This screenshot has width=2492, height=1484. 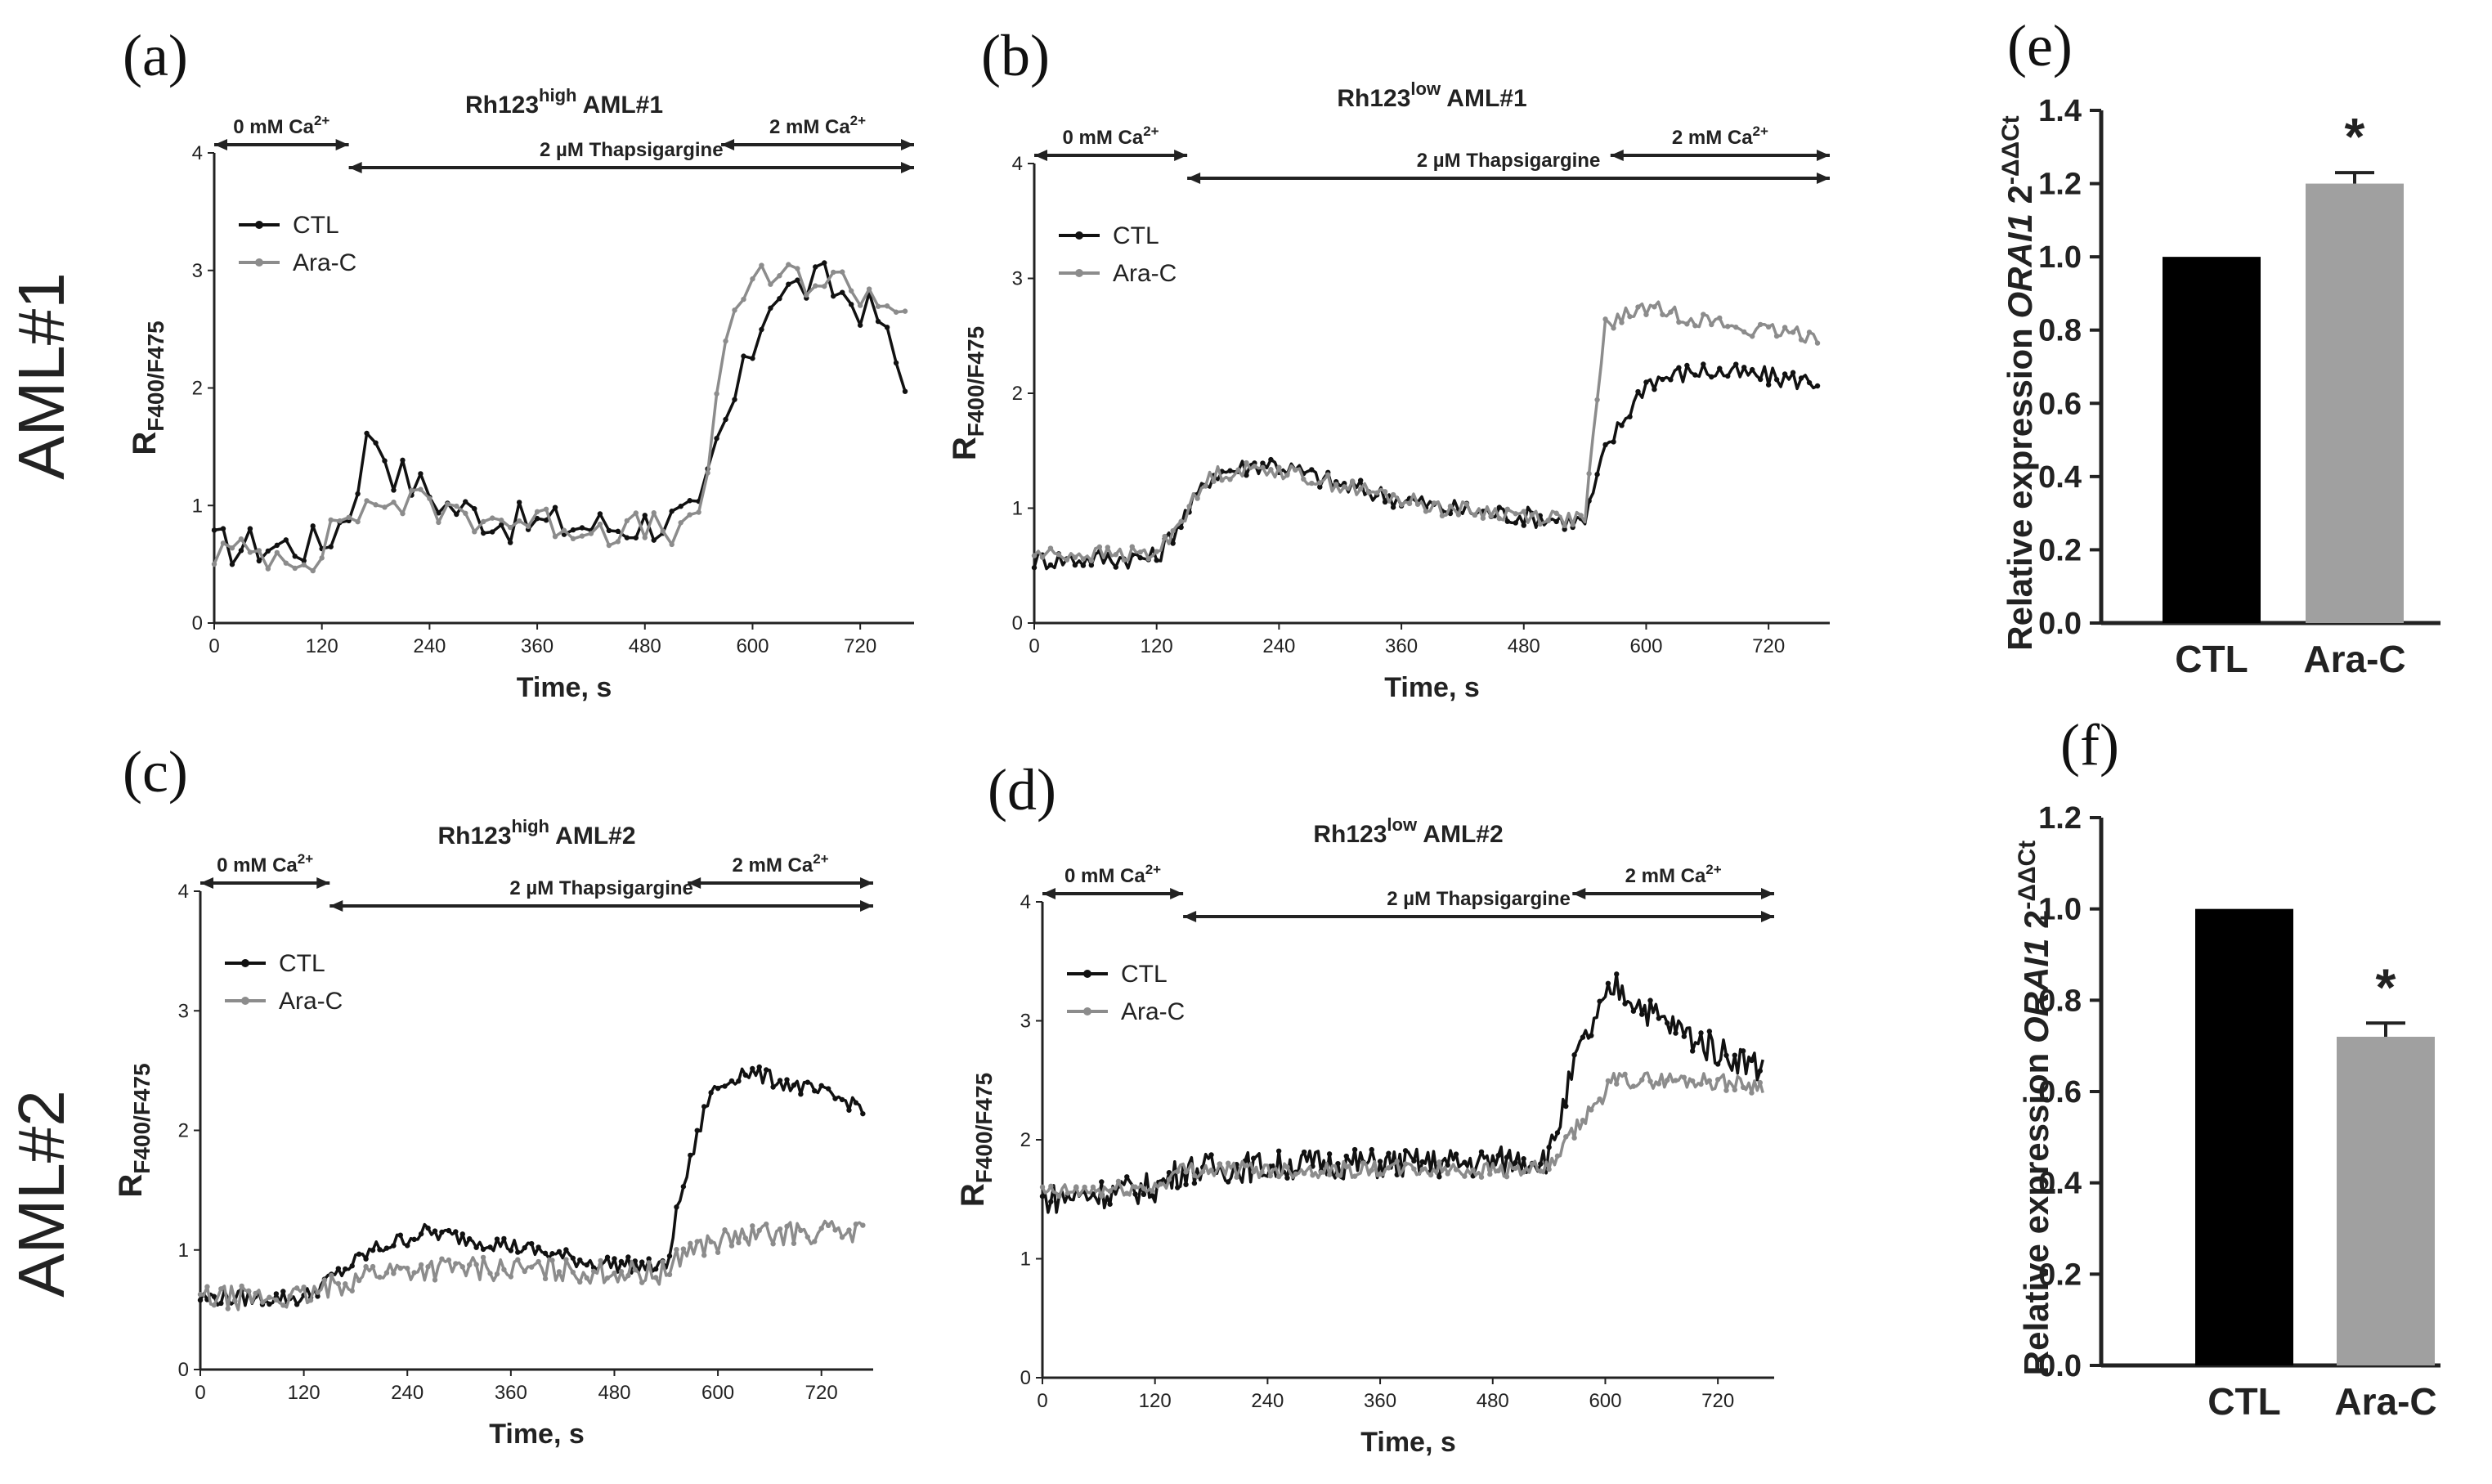 What do you see at coordinates (1111, 136) in the screenshot?
I see `annotation-label: 0 mM Ca2+` at bounding box center [1111, 136].